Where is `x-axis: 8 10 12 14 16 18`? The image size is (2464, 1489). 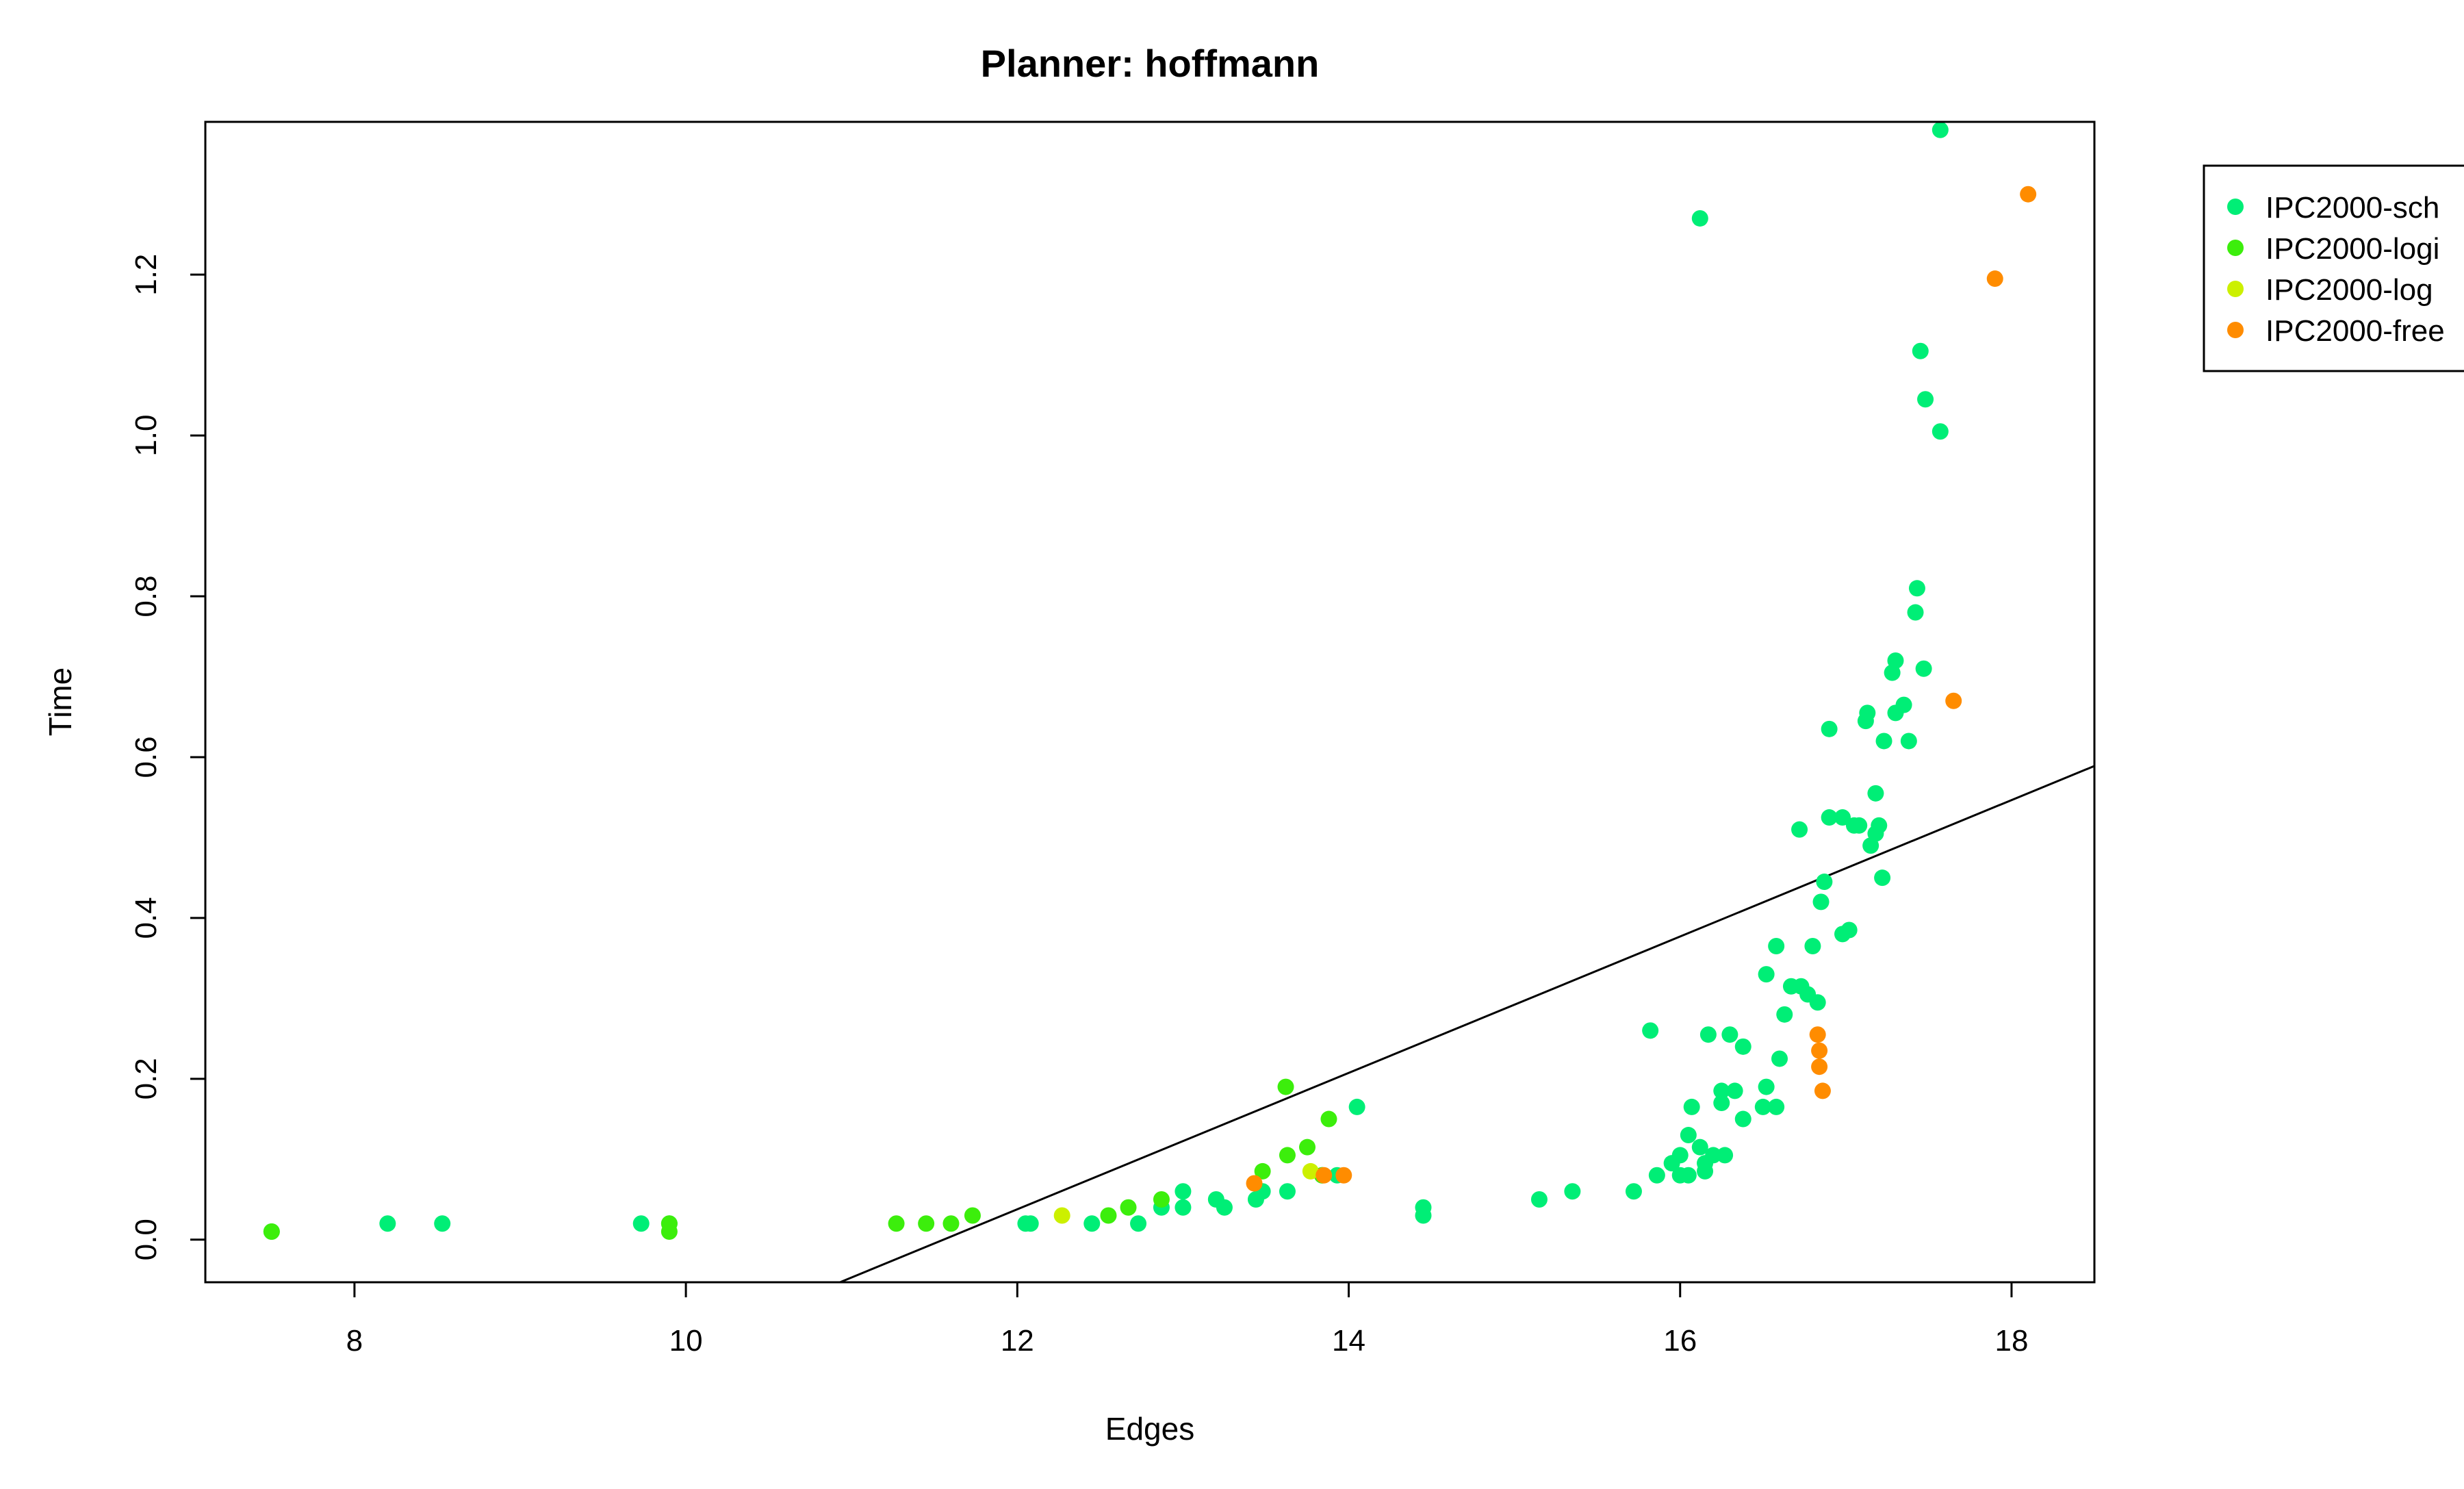 x-axis: 8 10 12 14 16 18 is located at coordinates (1187, 1319).